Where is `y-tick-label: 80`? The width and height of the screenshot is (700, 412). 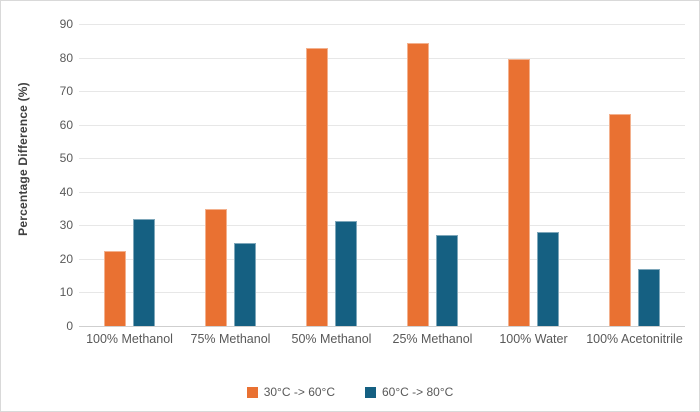 y-tick-label: 80 is located at coordinates (66, 57).